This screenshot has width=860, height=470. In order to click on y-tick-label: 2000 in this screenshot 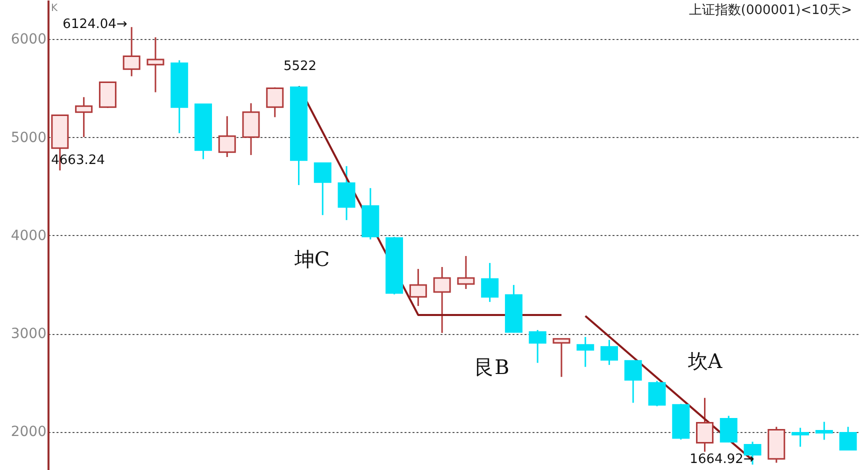, I will do `click(28, 432)`.